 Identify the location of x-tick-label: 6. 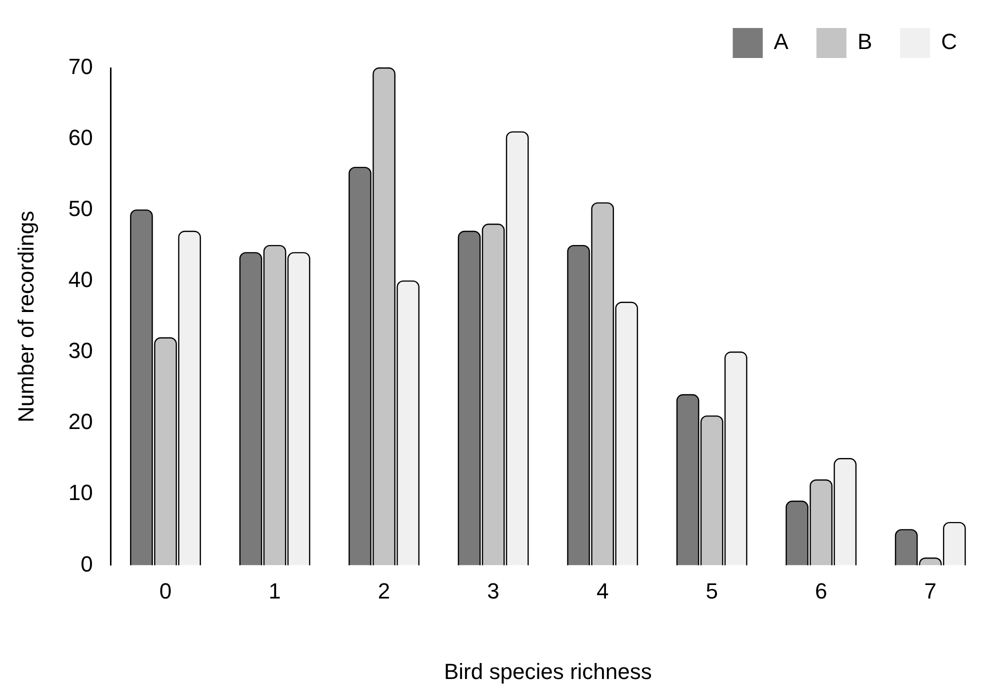
(821, 591).